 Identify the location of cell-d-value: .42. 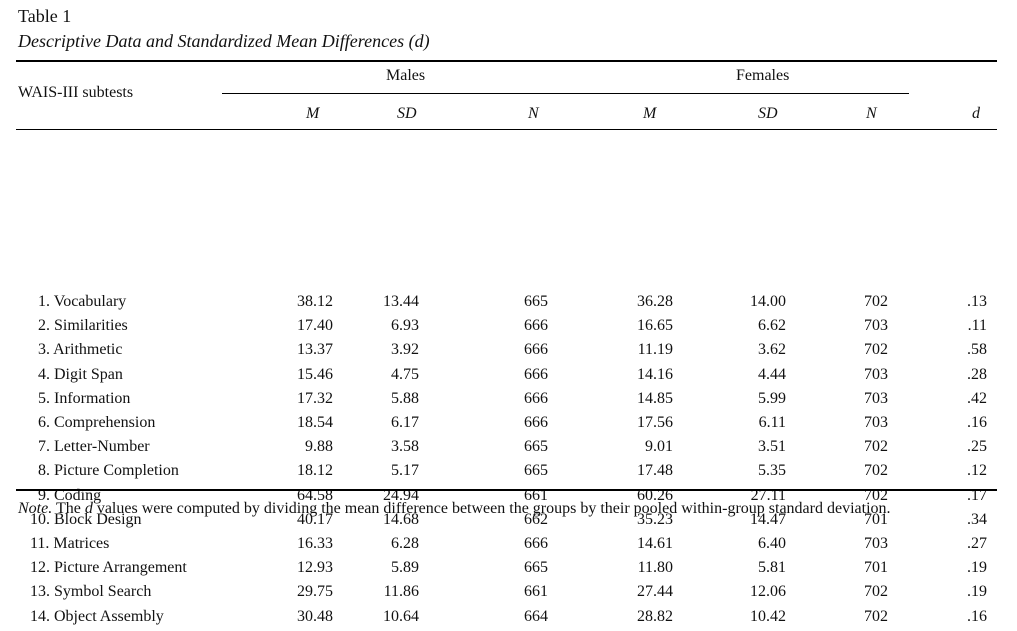
(977, 398).